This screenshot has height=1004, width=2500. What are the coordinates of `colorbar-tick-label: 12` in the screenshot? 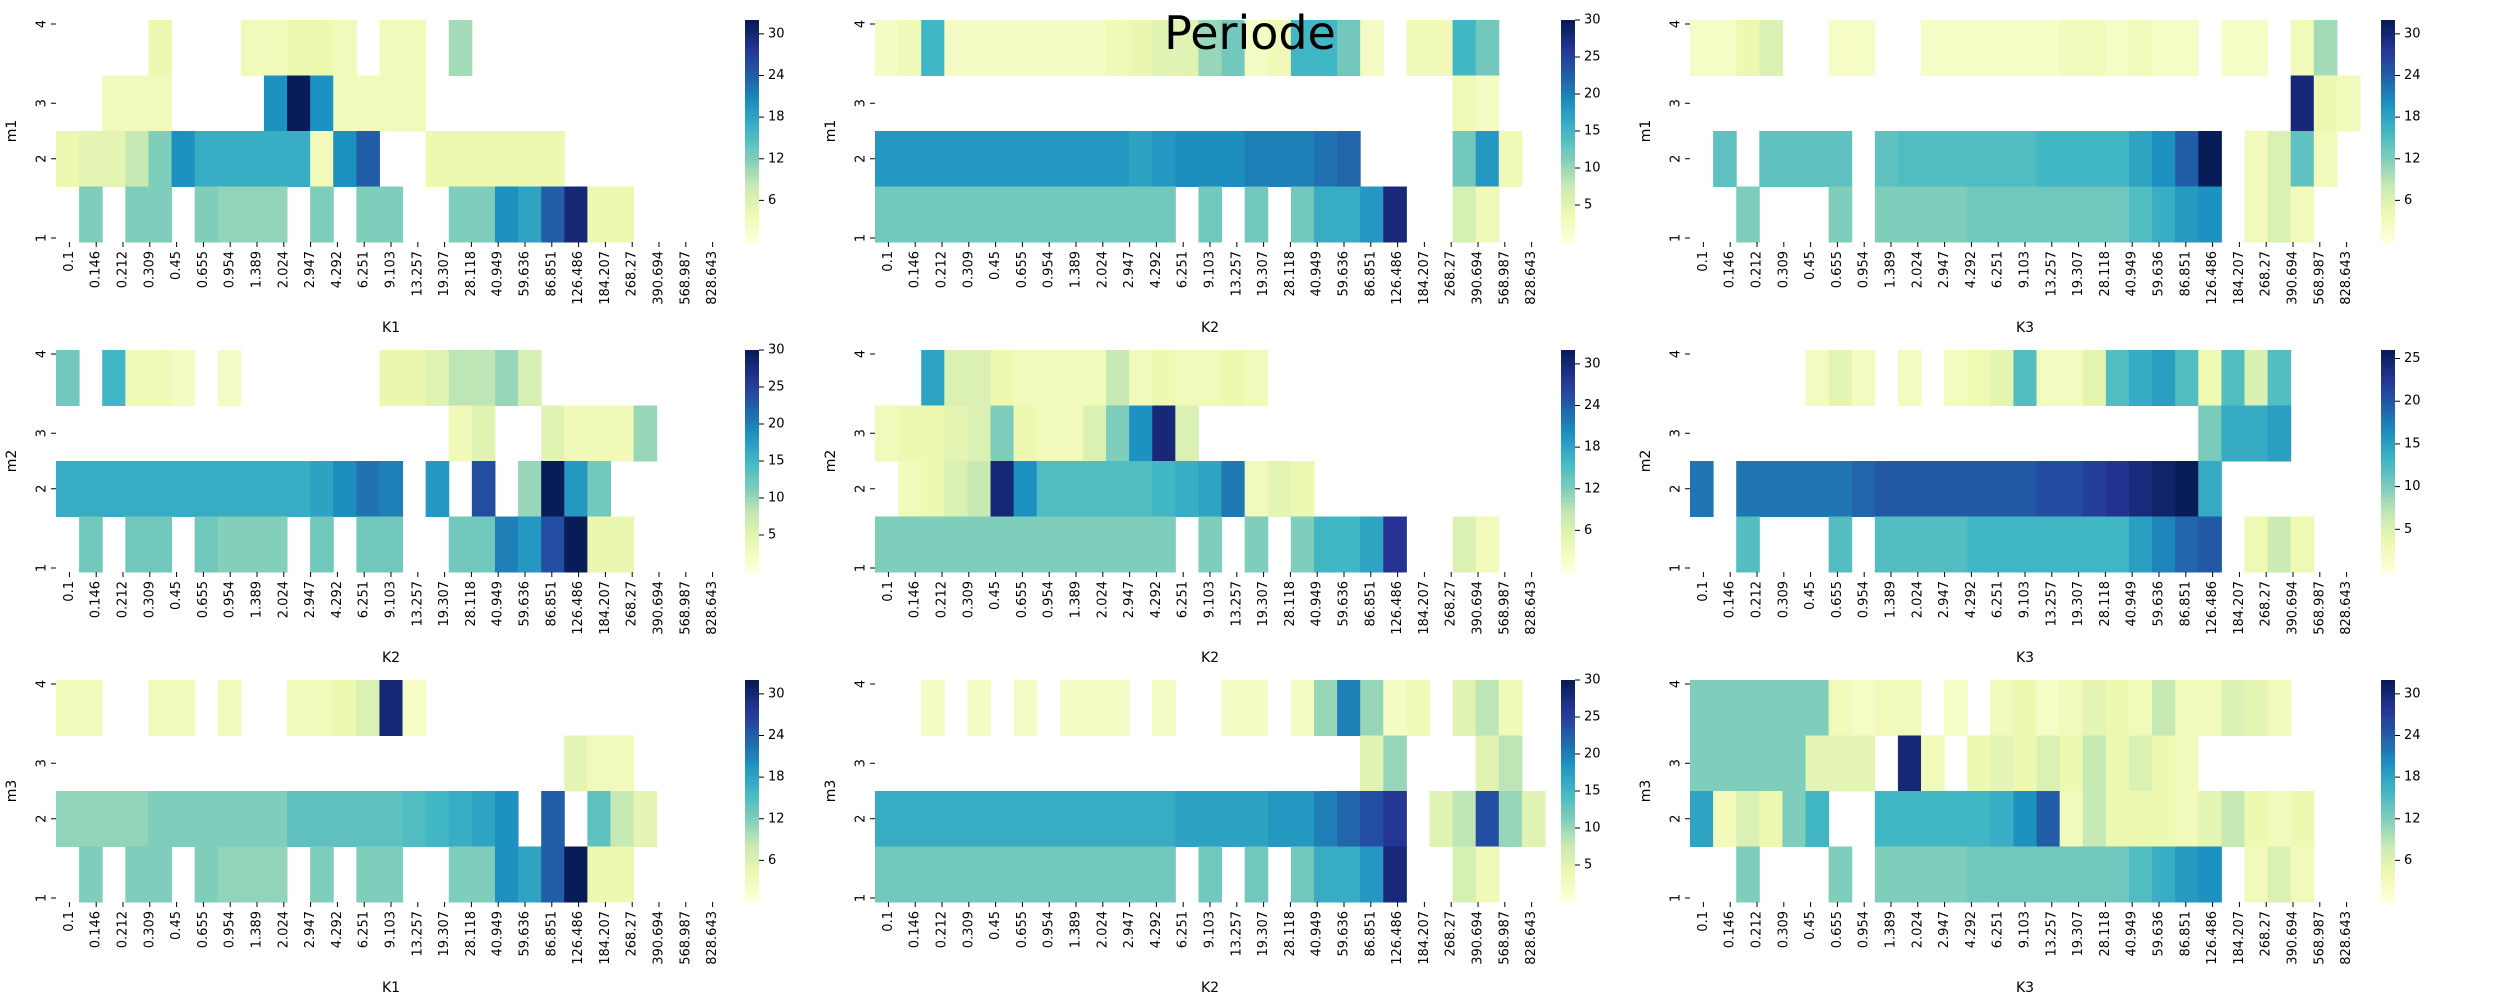 It's located at (2412, 818).